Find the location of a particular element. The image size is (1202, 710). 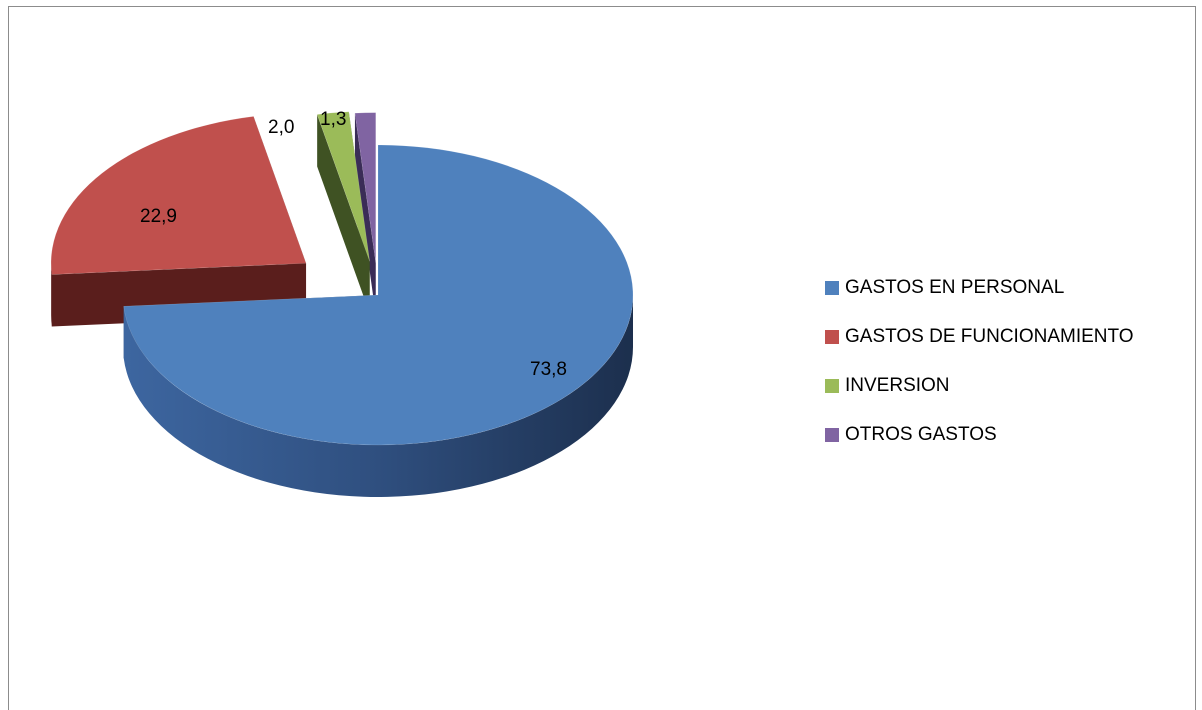

legend-label: INVERSION is located at coordinates (897, 385).